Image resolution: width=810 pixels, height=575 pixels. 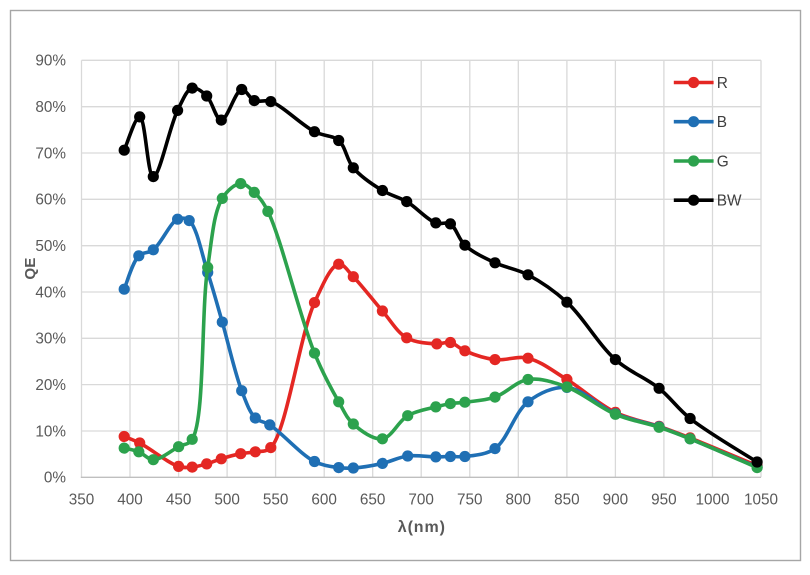 What do you see at coordinates (567, 500) in the screenshot?
I see `svg-text: 850` at bounding box center [567, 500].